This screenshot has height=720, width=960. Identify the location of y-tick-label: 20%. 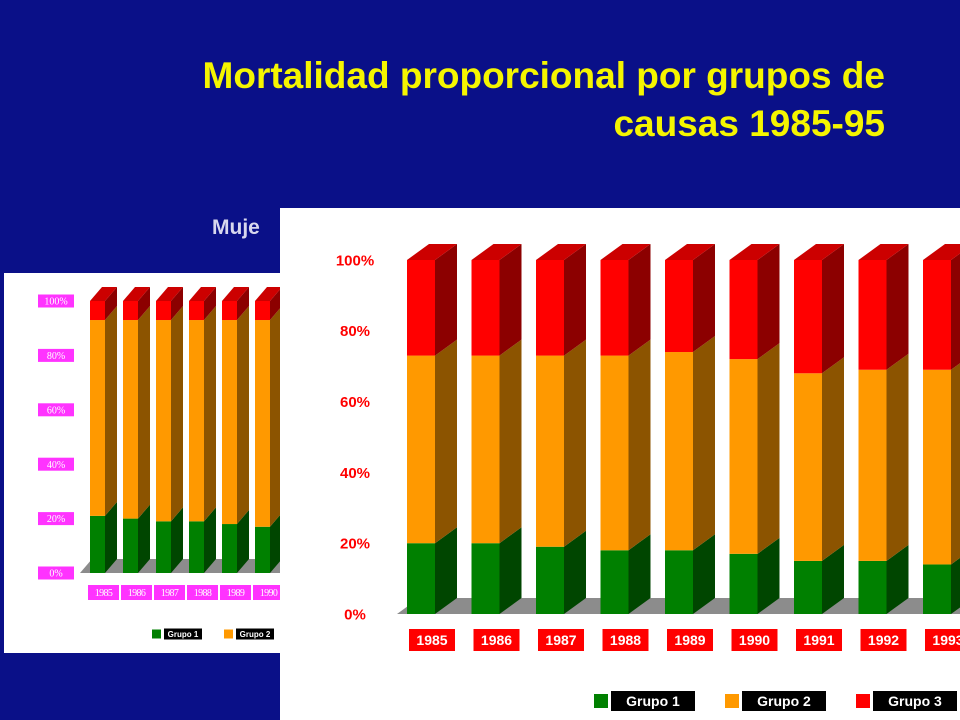
(56, 519).